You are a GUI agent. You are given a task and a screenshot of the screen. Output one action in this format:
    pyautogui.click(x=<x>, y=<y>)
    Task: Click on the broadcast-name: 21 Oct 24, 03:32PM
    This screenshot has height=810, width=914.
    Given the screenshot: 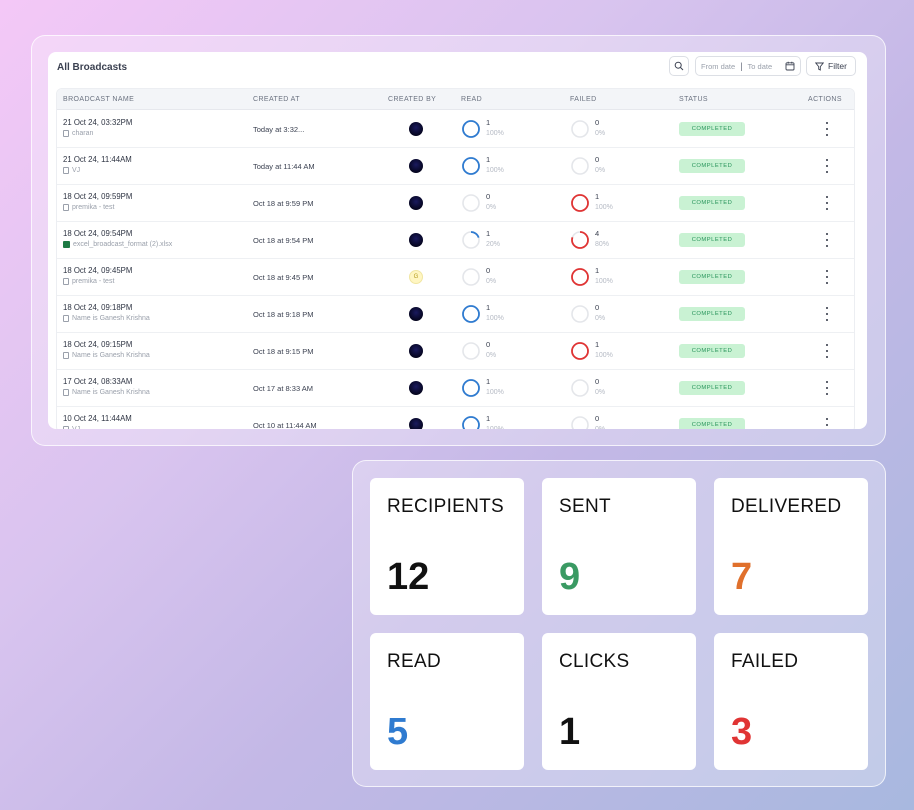 What is the action you would take?
    pyautogui.click(x=98, y=122)
    